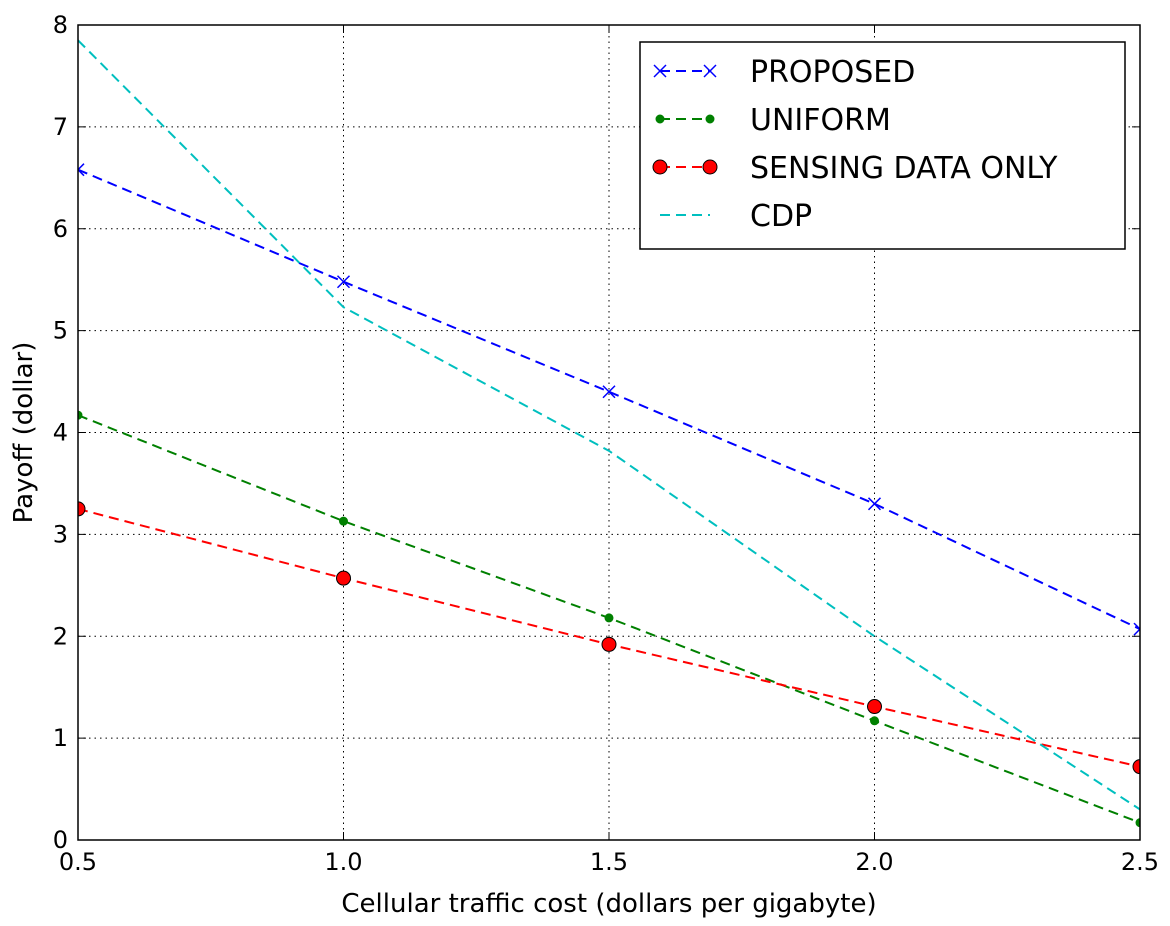 The image size is (1170, 926). I want to click on y-tick-label: 6, so click(60, 229).